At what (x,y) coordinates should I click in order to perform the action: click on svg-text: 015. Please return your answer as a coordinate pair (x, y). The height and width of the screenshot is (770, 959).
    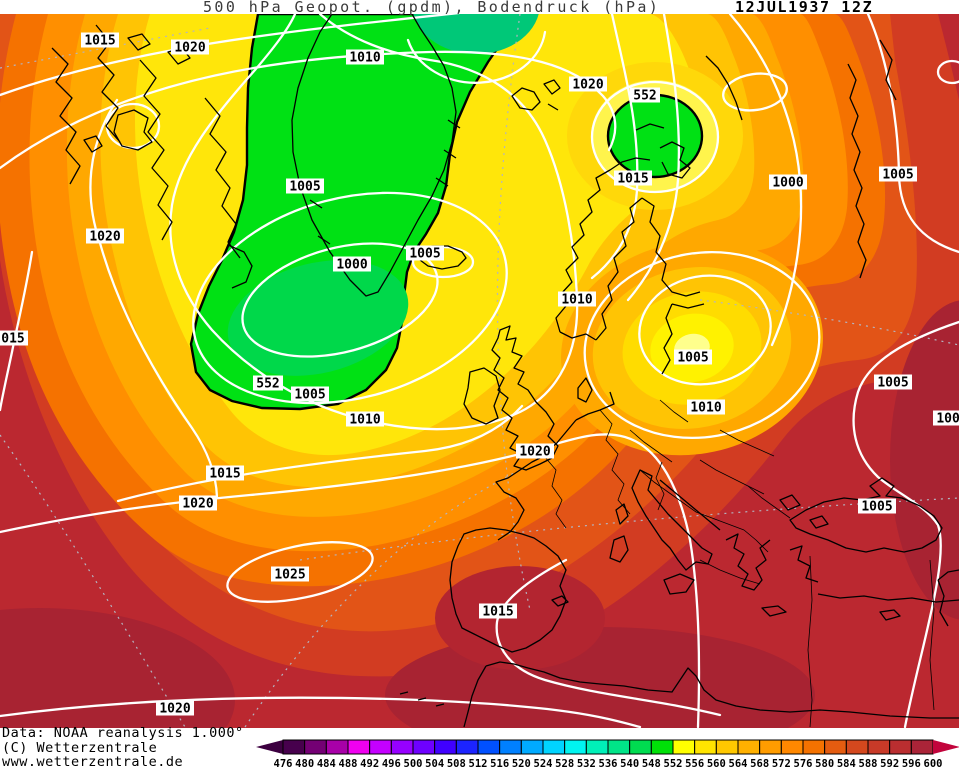
    Looking at the image, I should click on (12, 339).